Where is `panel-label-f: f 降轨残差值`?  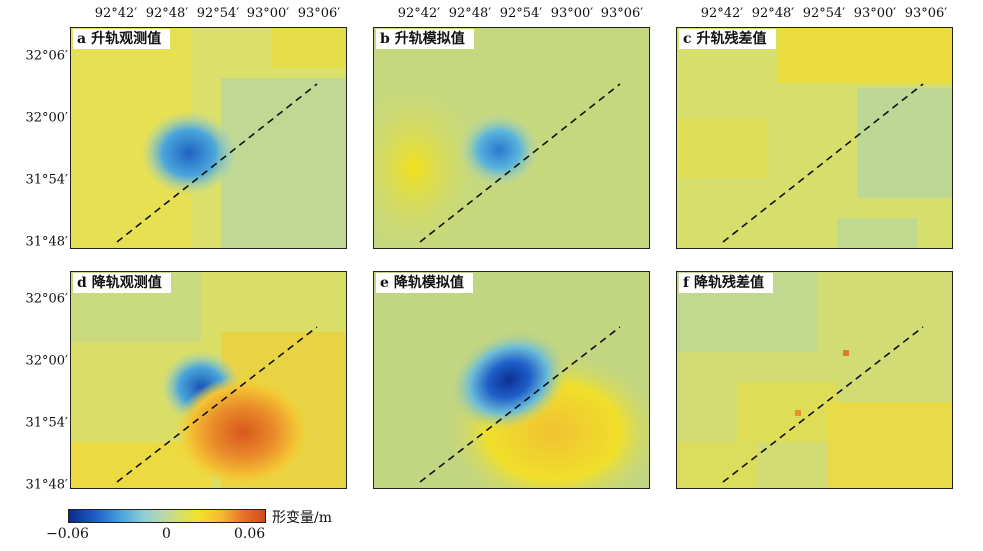 panel-label-f: f 降轨残差值 is located at coordinates (726, 283).